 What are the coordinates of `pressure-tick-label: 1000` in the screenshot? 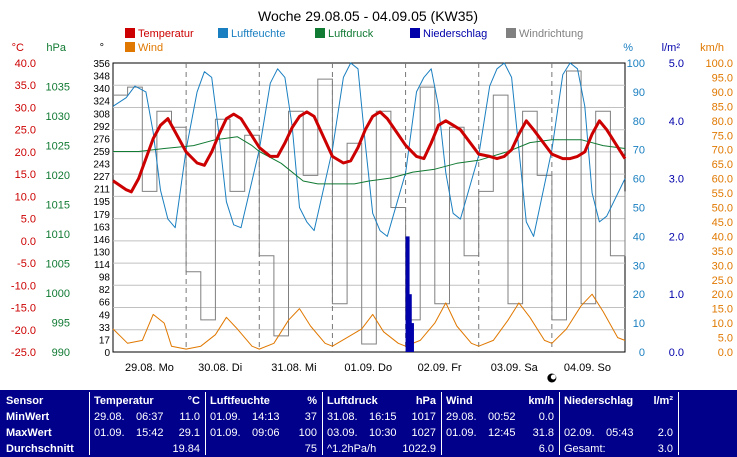 It's located at (58, 294).